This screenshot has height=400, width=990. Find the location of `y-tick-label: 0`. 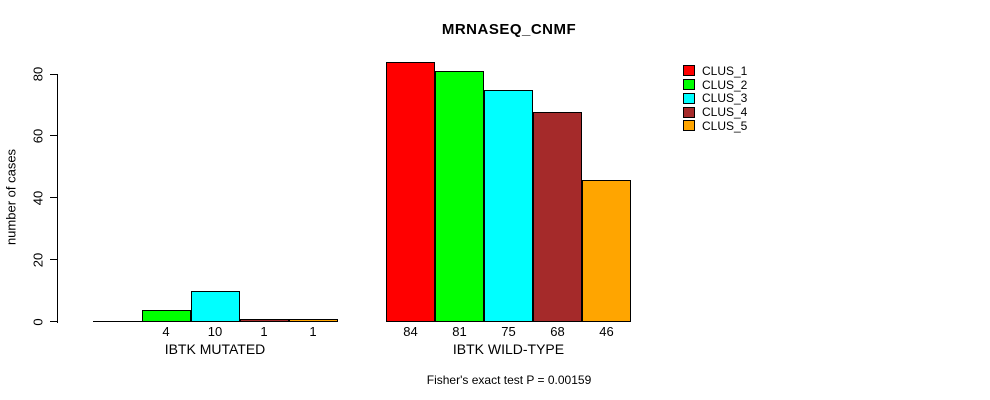

y-tick-label: 0 is located at coordinates (38, 321).